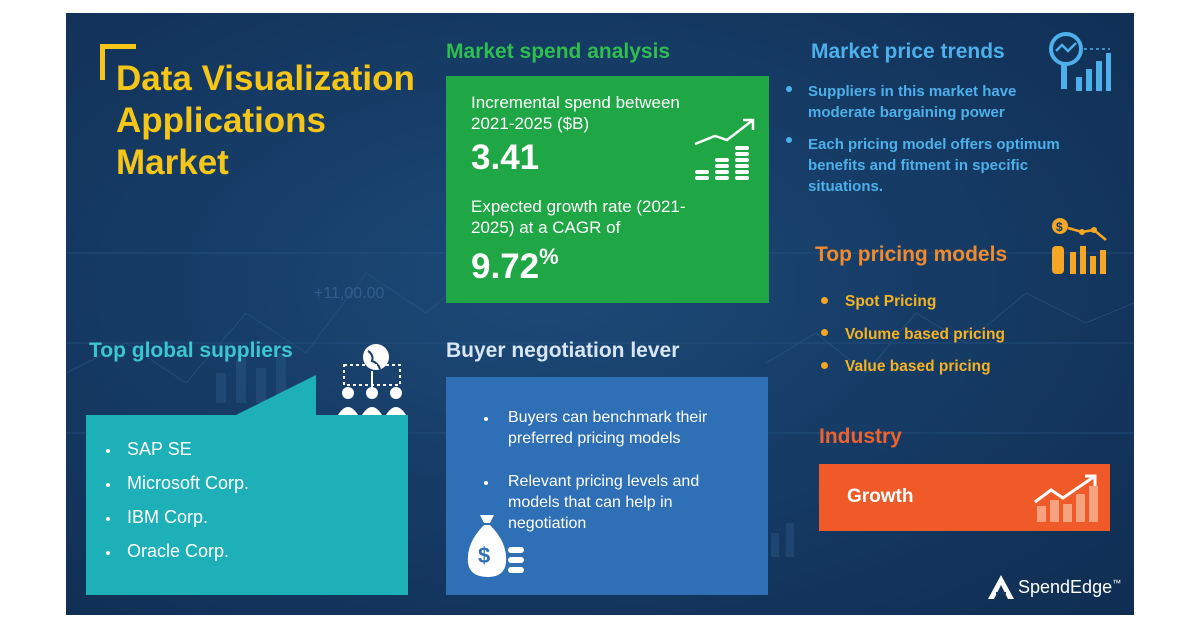 This screenshot has height=627, width=1200. What do you see at coordinates (918, 366) in the screenshot?
I see `pricing-item-value: Value based pricing` at bounding box center [918, 366].